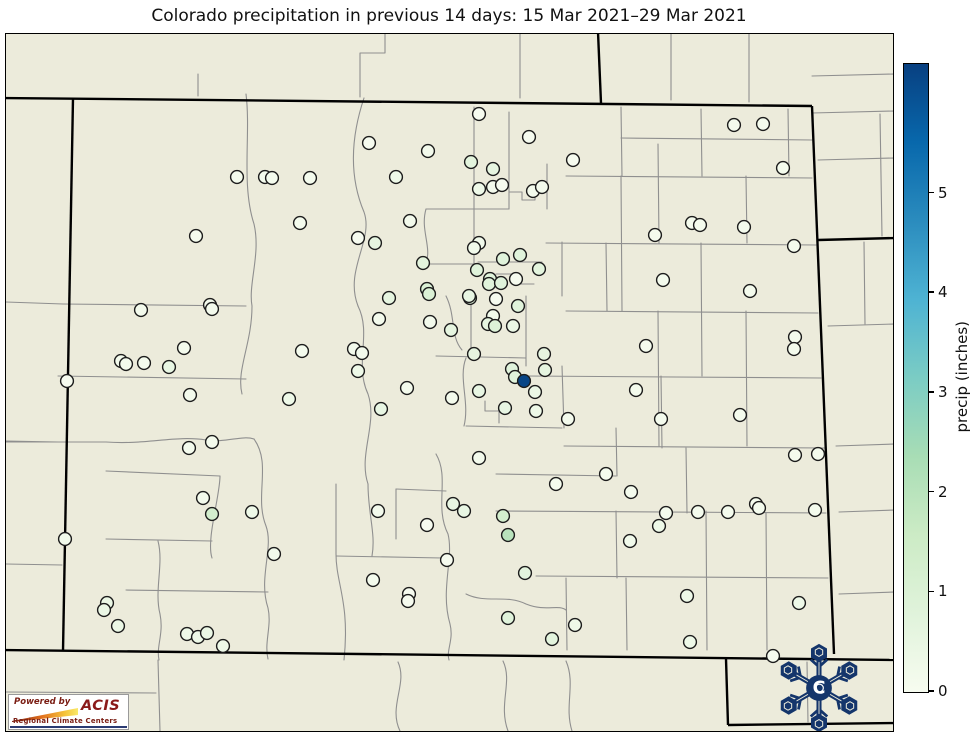  I want to click on acis-swoosh-icon, so click(45, 715).